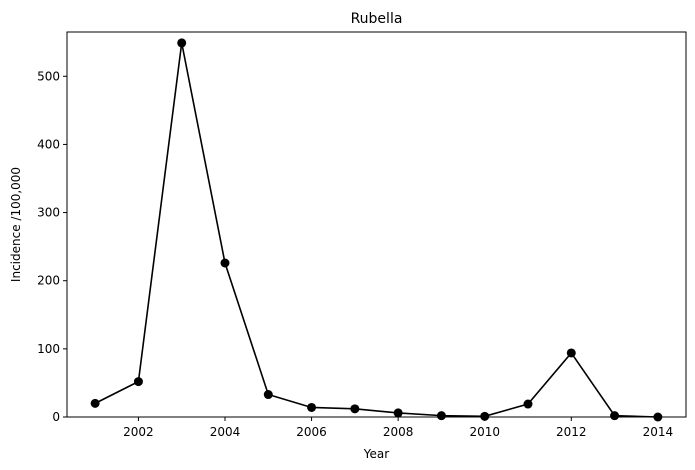  What do you see at coordinates (398, 432) in the screenshot?
I see `x-tick-label: 2008` at bounding box center [398, 432].